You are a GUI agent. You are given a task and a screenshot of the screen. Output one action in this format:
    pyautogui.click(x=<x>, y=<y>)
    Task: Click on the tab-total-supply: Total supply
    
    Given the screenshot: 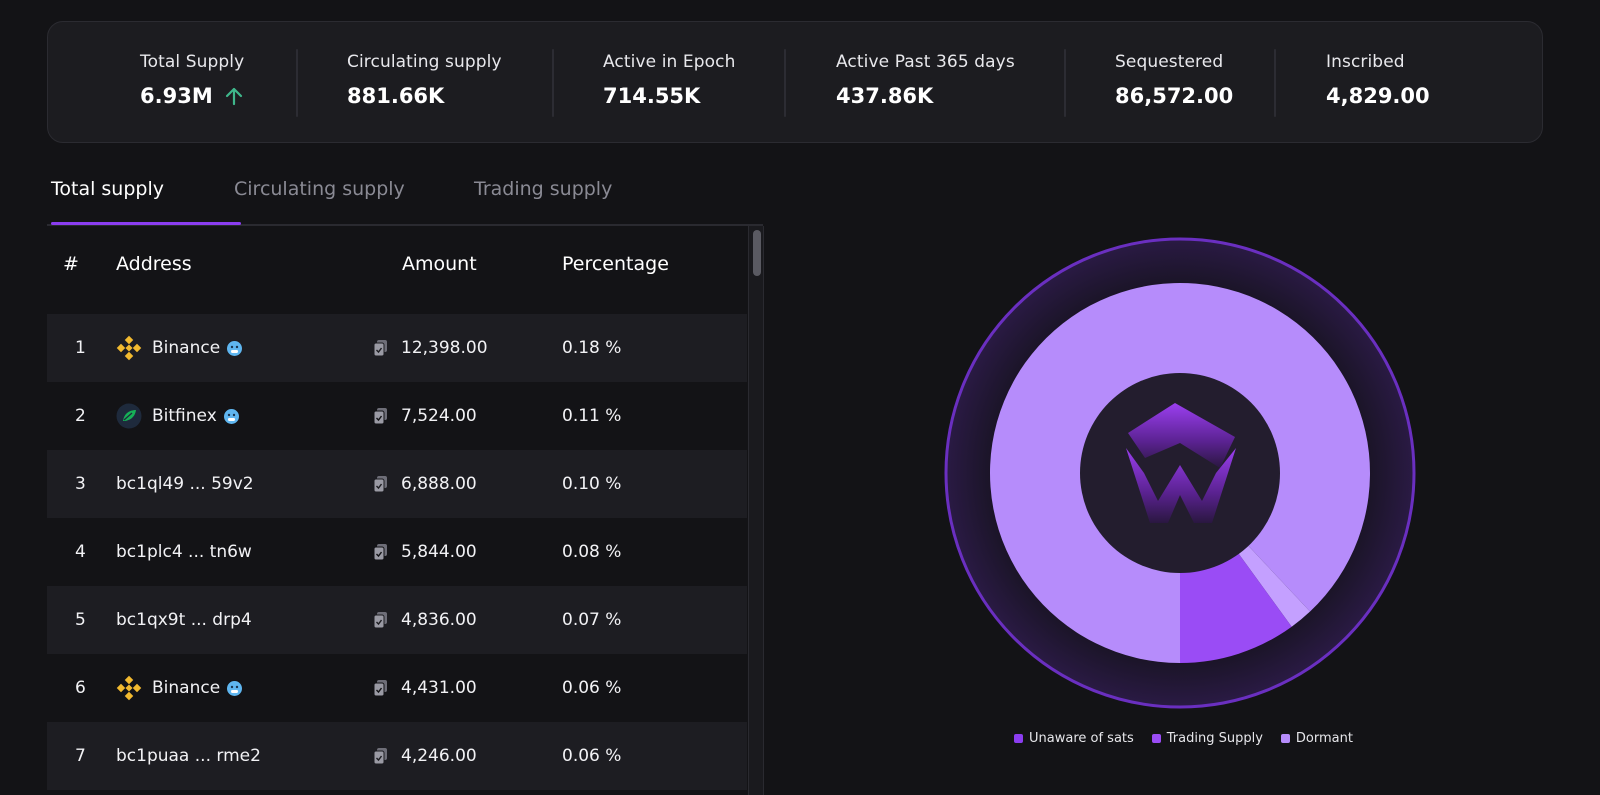 What is the action you would take?
    pyautogui.click(x=107, y=189)
    